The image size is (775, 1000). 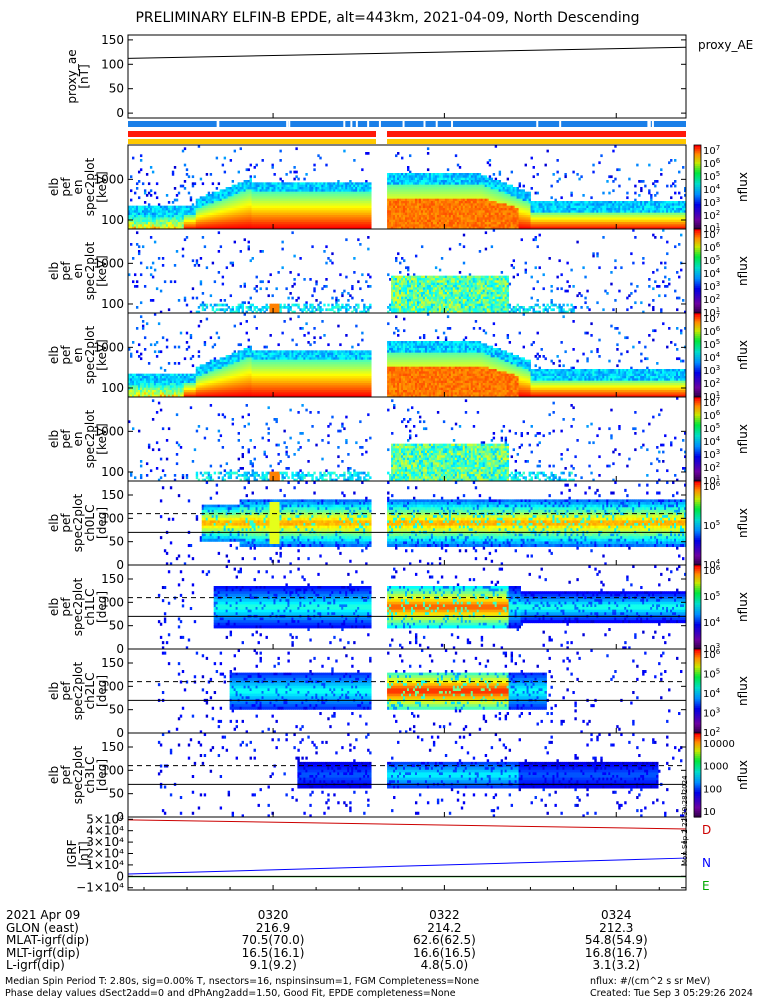 What do you see at coordinates (112, 64) in the screenshot?
I see `y-tick-label: 100` at bounding box center [112, 64].